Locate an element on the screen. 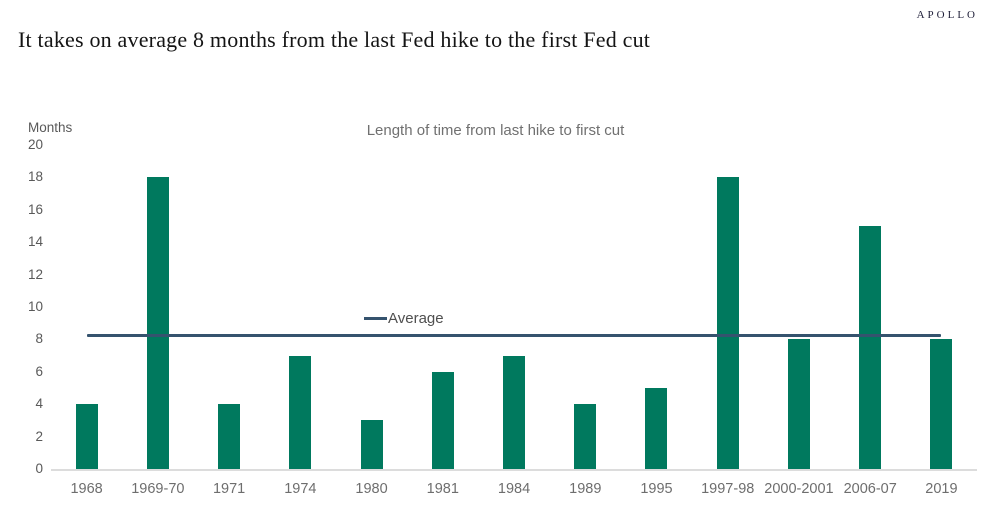 This screenshot has height=517, width=991. y-tick-label: 4 is located at coordinates (39, 404).